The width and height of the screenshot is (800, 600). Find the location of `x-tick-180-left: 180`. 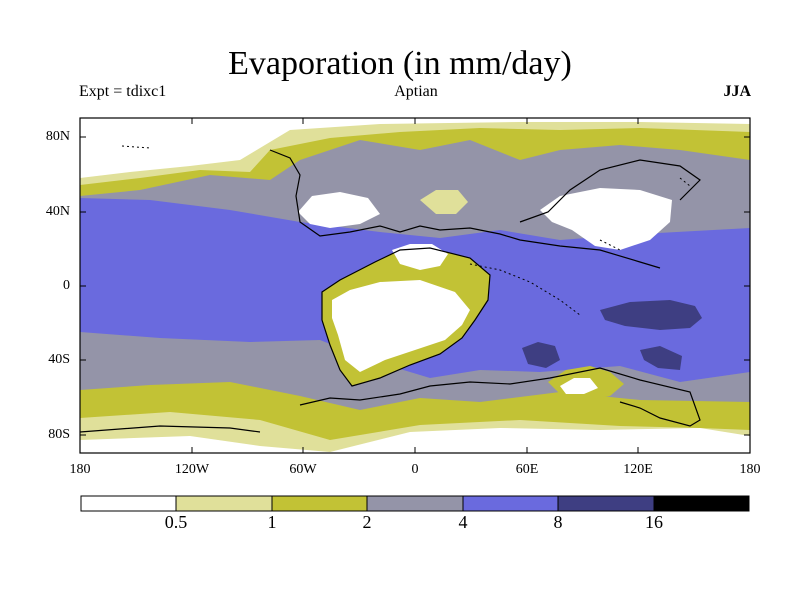

x-tick-180-left: 180 is located at coordinates (80, 469).